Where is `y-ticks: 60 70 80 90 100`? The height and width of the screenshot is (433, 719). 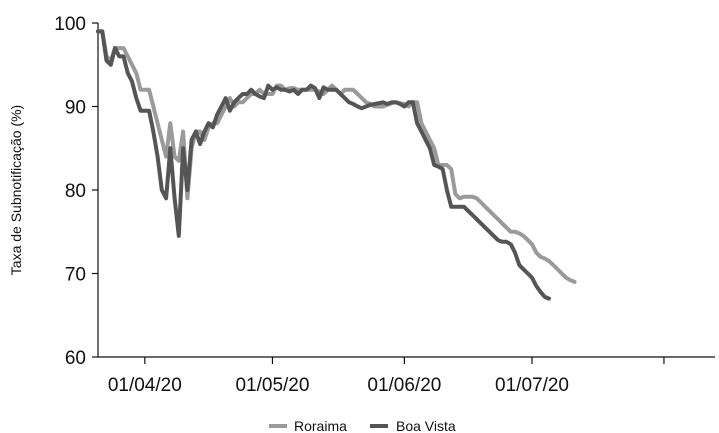
y-ticks: 60 70 80 90 100 is located at coordinates (76, 191).